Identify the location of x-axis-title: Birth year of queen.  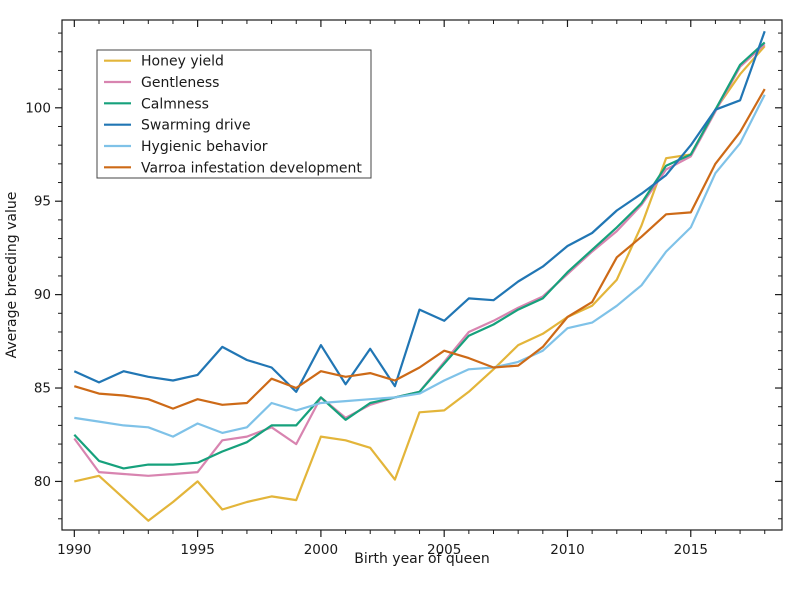
(422, 559).